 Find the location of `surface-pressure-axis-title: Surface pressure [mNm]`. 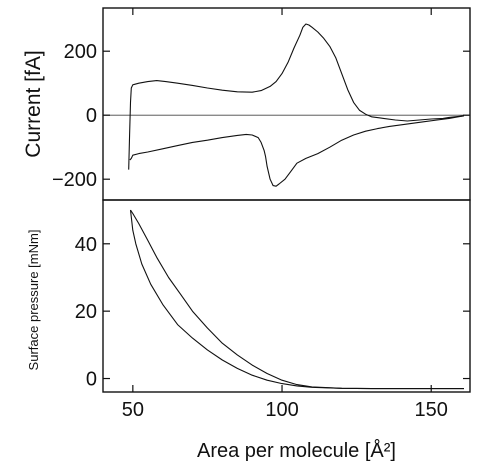

surface-pressure-axis-title: Surface pressure [mNm] is located at coordinates (33, 300).